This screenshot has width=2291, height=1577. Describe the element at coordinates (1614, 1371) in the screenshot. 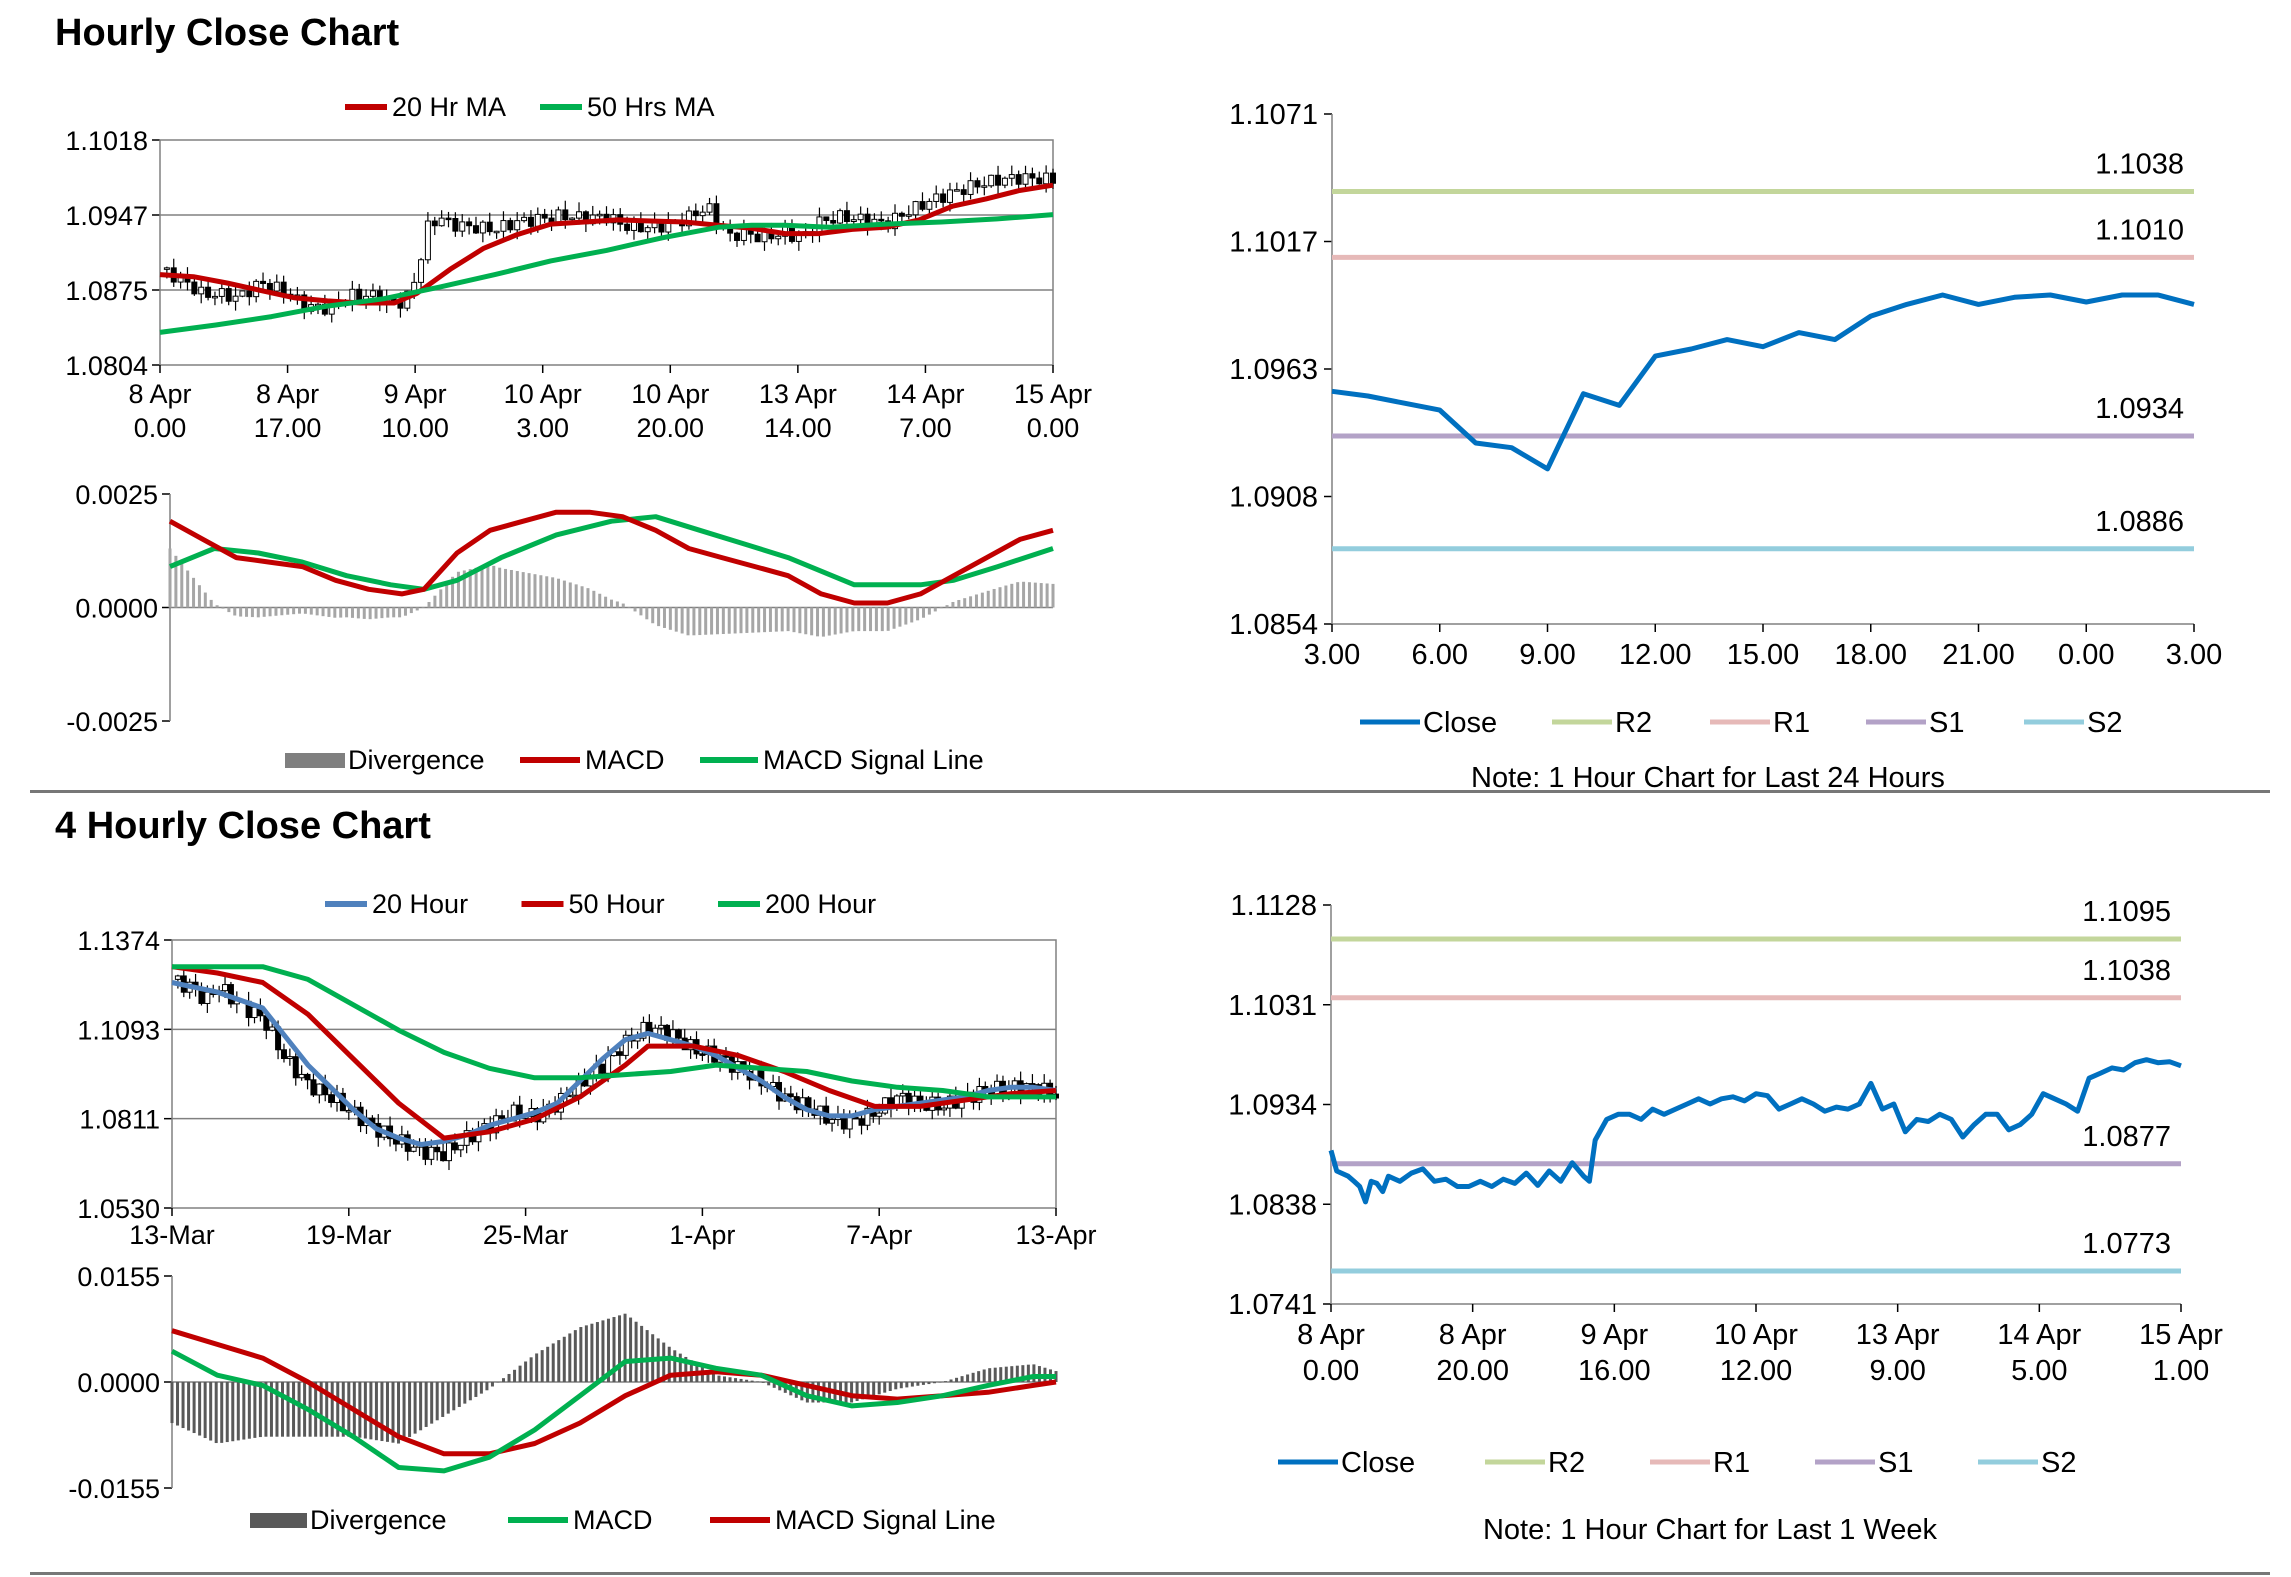

I see `week_close-xtick-time-3: 16.00` at that location.